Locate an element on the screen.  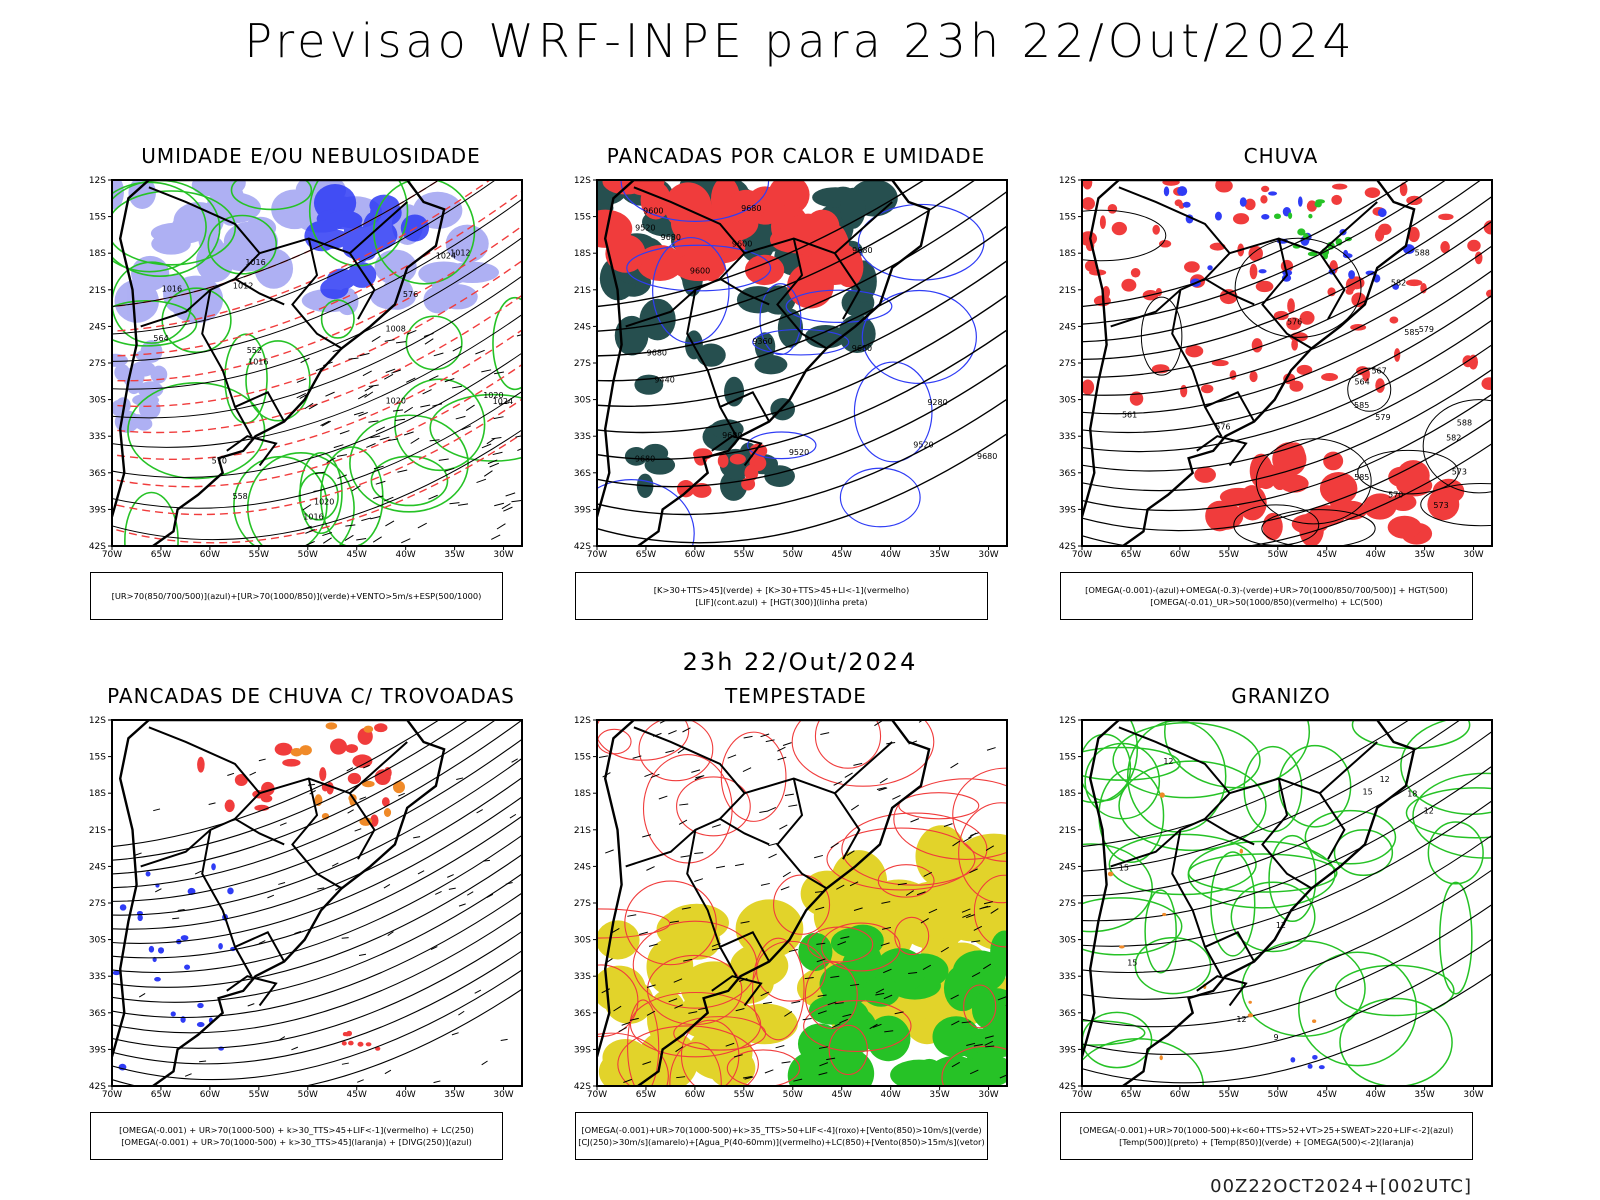
lat-label: 39S is located at coordinates (1067, 510).